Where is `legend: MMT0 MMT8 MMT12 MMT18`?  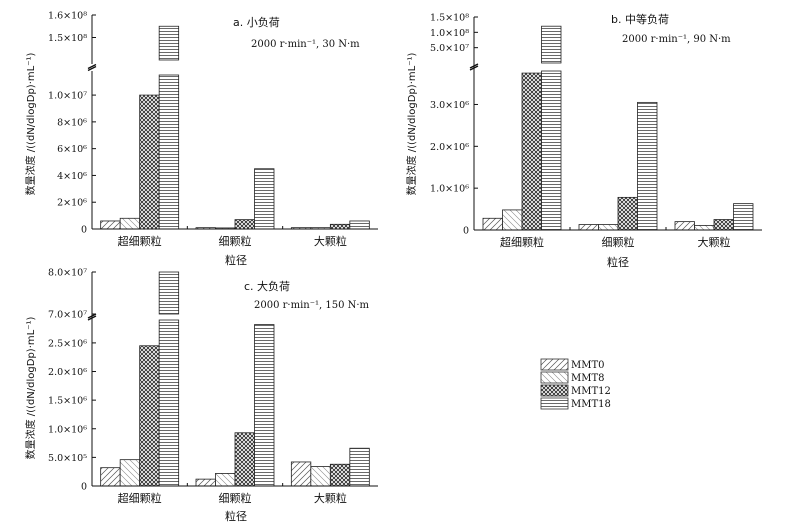 legend: MMT0 MMT8 MMT12 MMT18 is located at coordinates (575, 384).